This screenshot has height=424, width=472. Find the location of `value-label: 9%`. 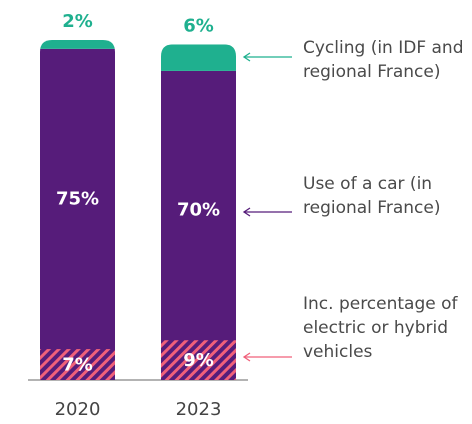

value-label: 9% is located at coordinates (198, 360).